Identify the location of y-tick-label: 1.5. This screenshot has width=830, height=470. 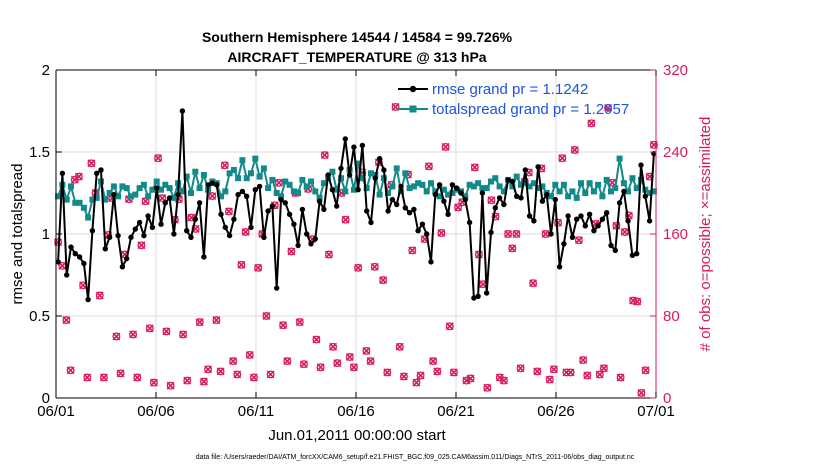
(39, 152).